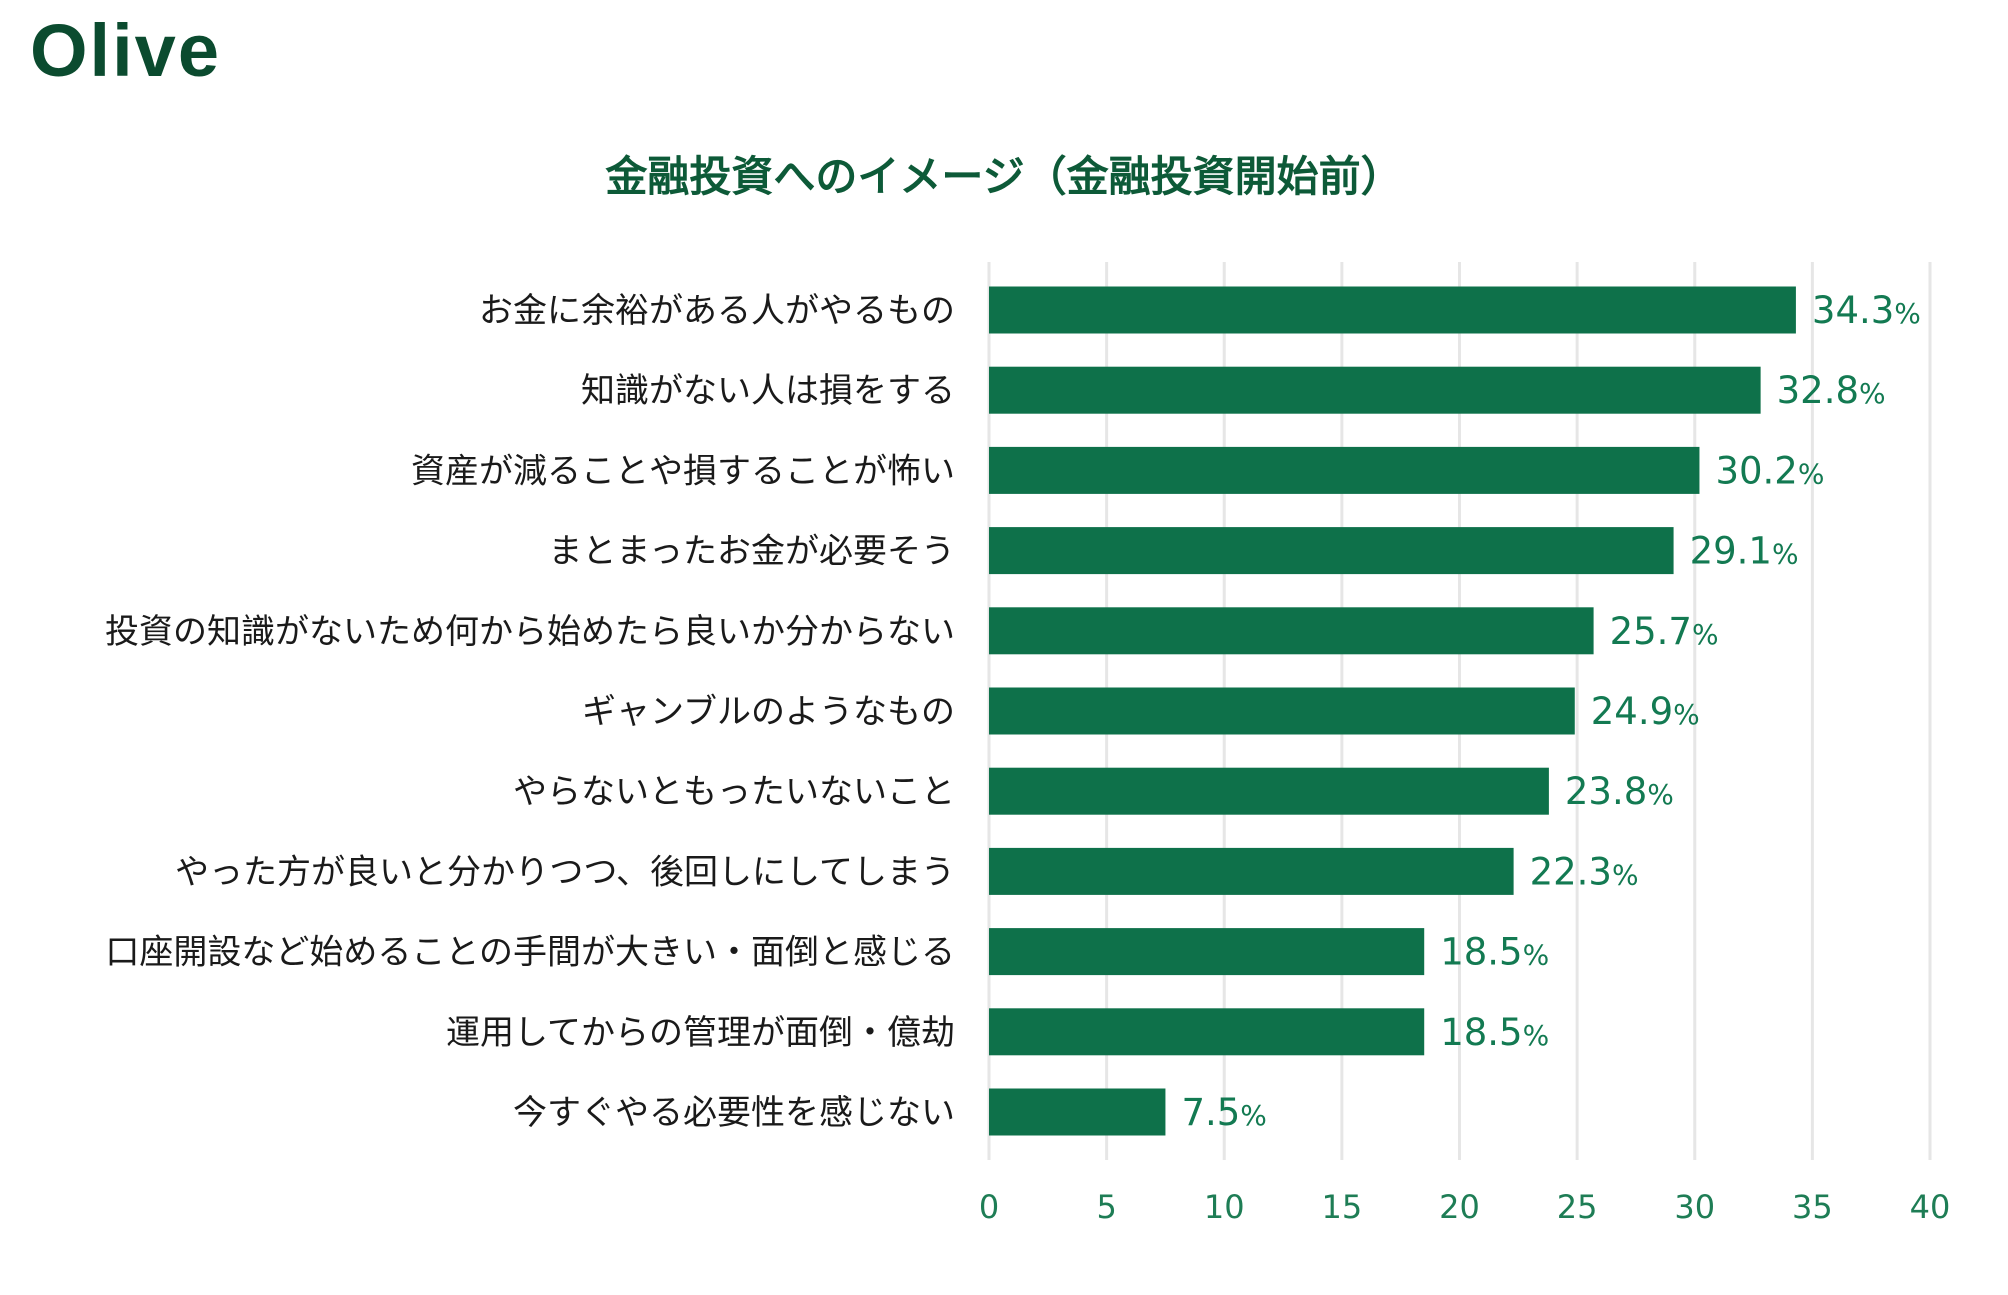 The height and width of the screenshot is (1295, 2008). What do you see at coordinates (1577, 1207) in the screenshot?
I see `x-tick-label: 25` at bounding box center [1577, 1207].